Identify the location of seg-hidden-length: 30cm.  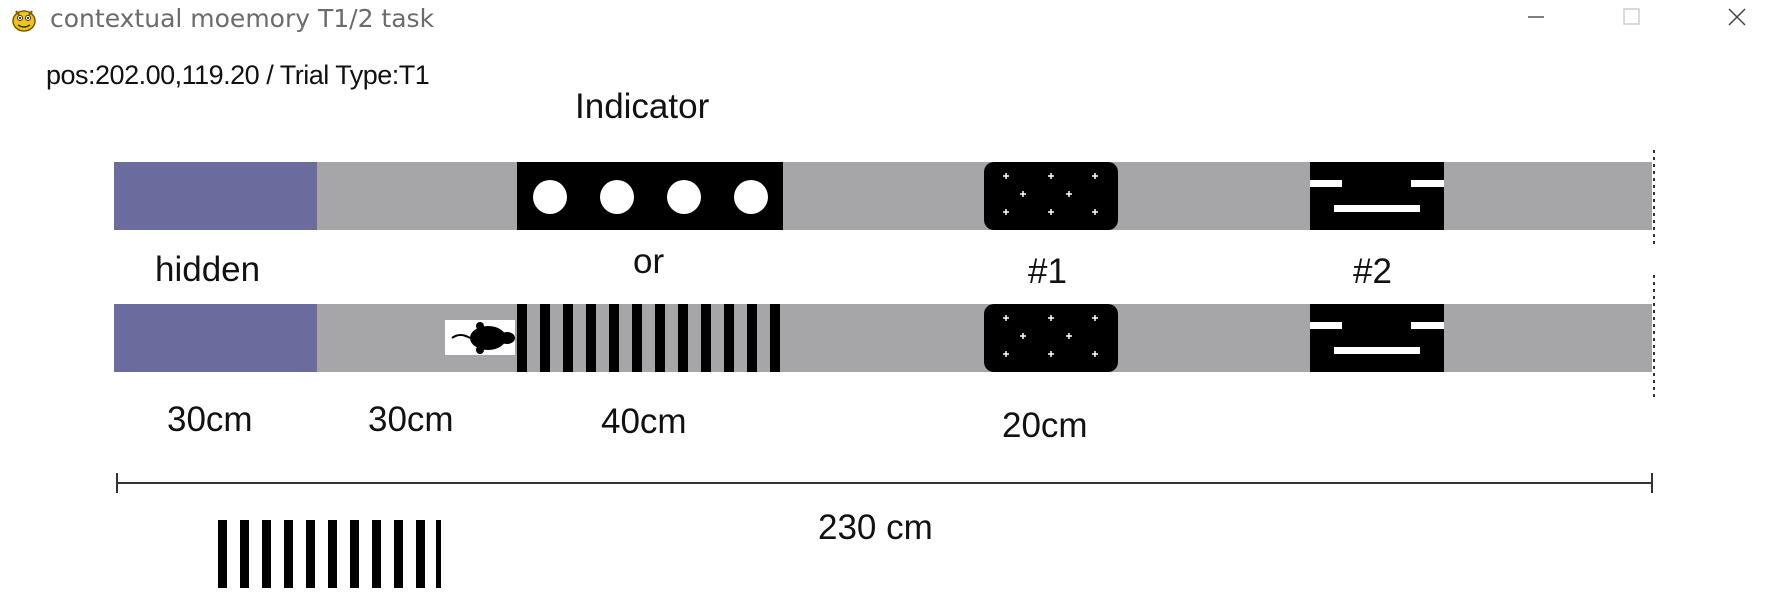
(210, 420).